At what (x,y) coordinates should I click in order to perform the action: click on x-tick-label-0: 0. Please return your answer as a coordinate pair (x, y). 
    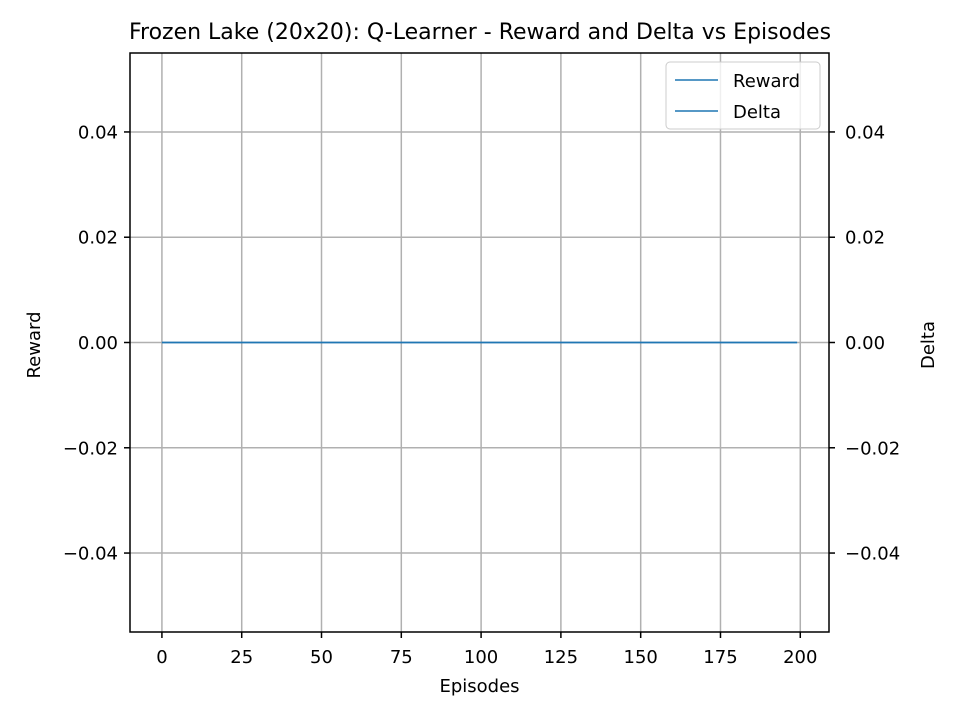
    Looking at the image, I should click on (161, 657).